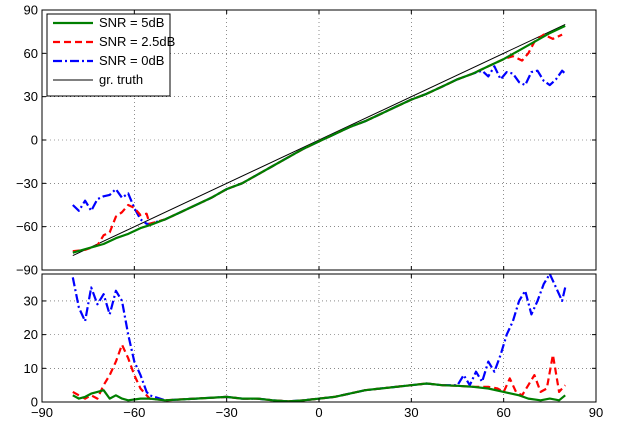  What do you see at coordinates (27, 270) in the screenshot?
I see `top-y-tick-label: −90` at bounding box center [27, 270].